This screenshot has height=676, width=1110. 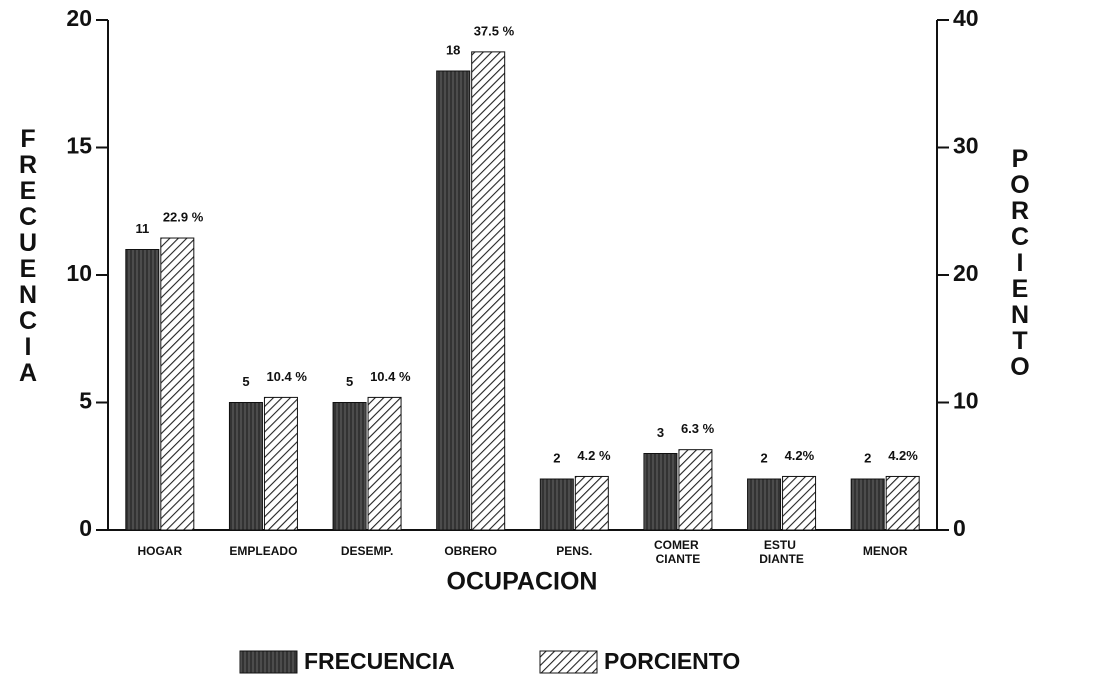 I want to click on y2-tick-label: 20, so click(x=966, y=273).